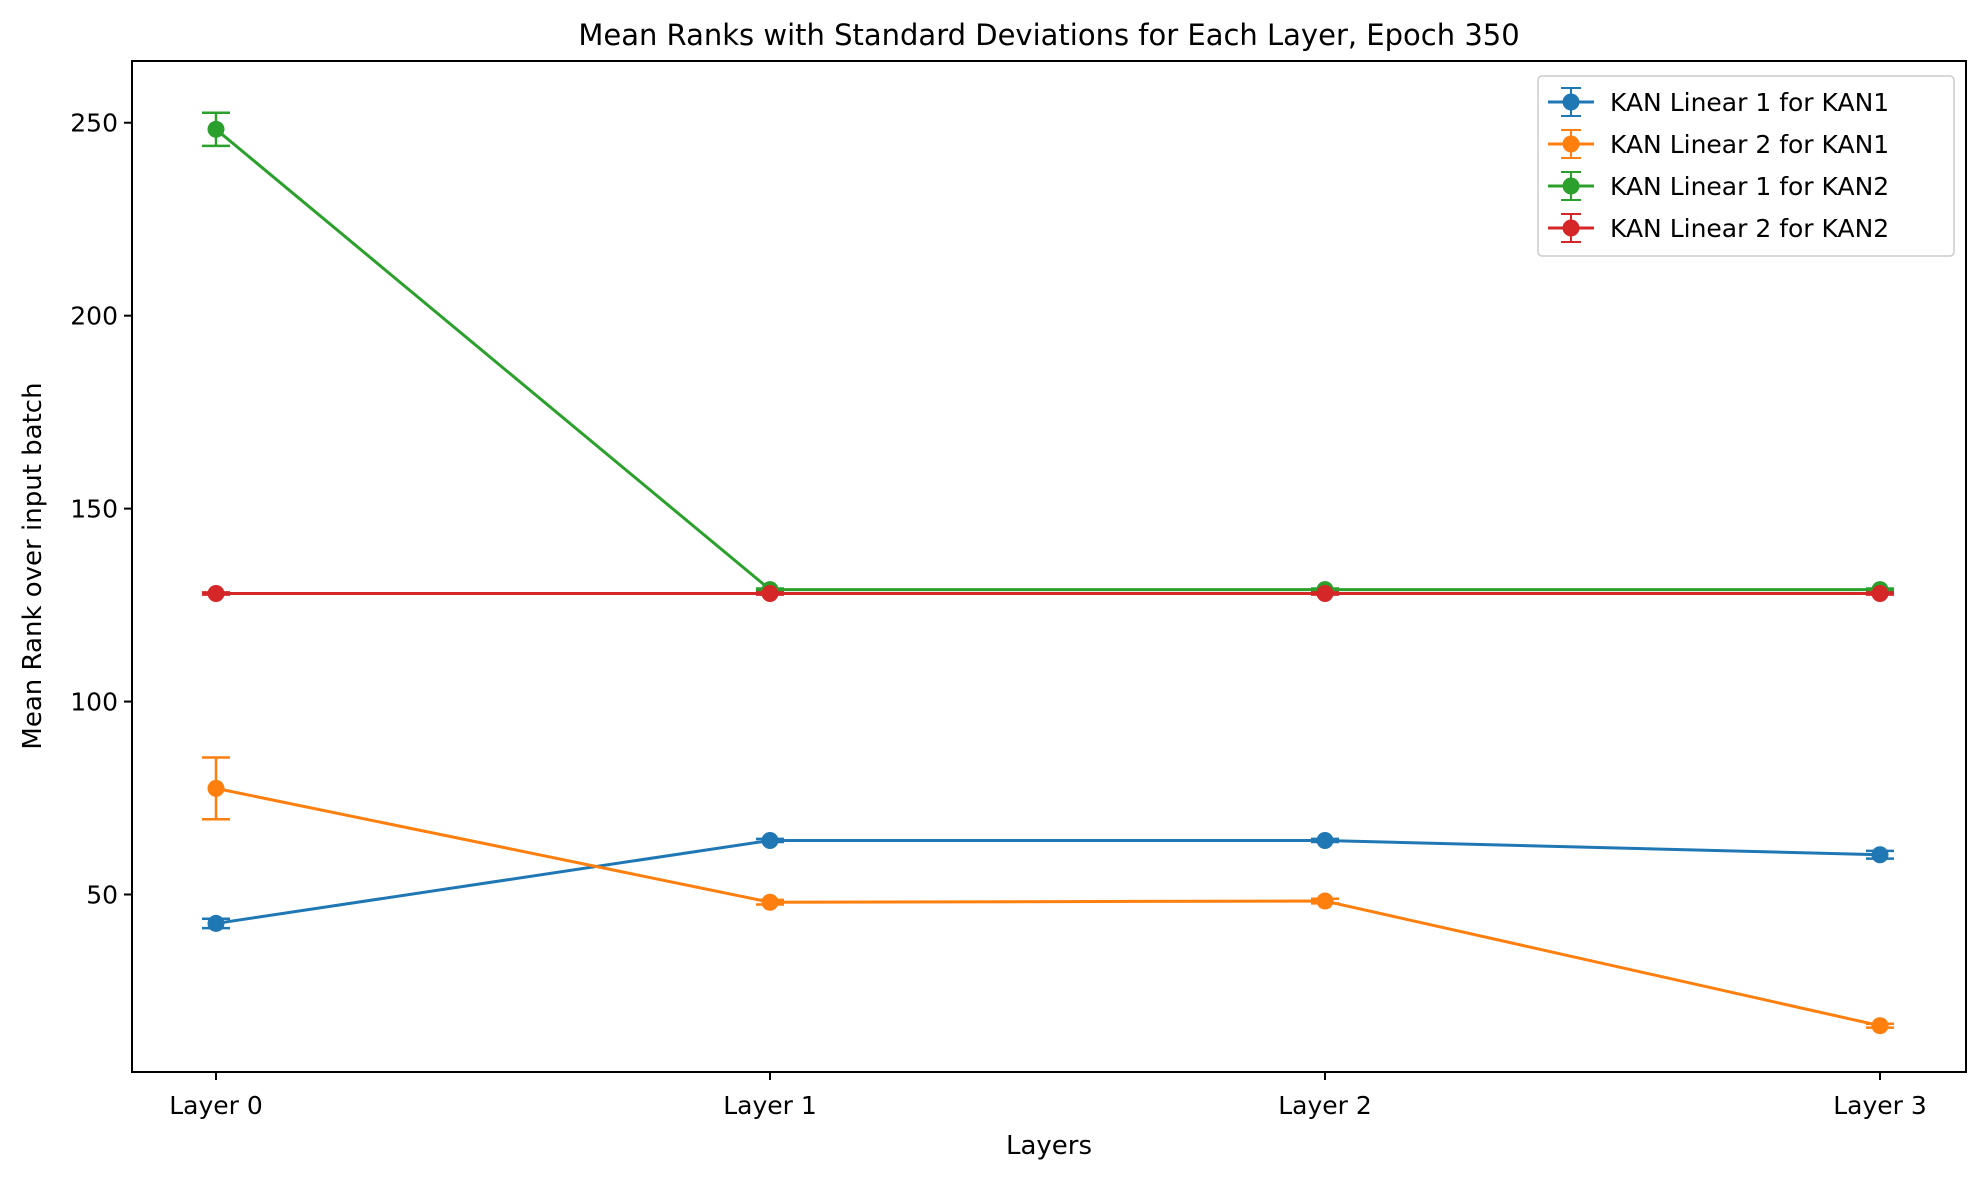 The height and width of the screenshot is (1181, 1980). What do you see at coordinates (102, 894) in the screenshot?
I see `y-tick-label: 50` at bounding box center [102, 894].